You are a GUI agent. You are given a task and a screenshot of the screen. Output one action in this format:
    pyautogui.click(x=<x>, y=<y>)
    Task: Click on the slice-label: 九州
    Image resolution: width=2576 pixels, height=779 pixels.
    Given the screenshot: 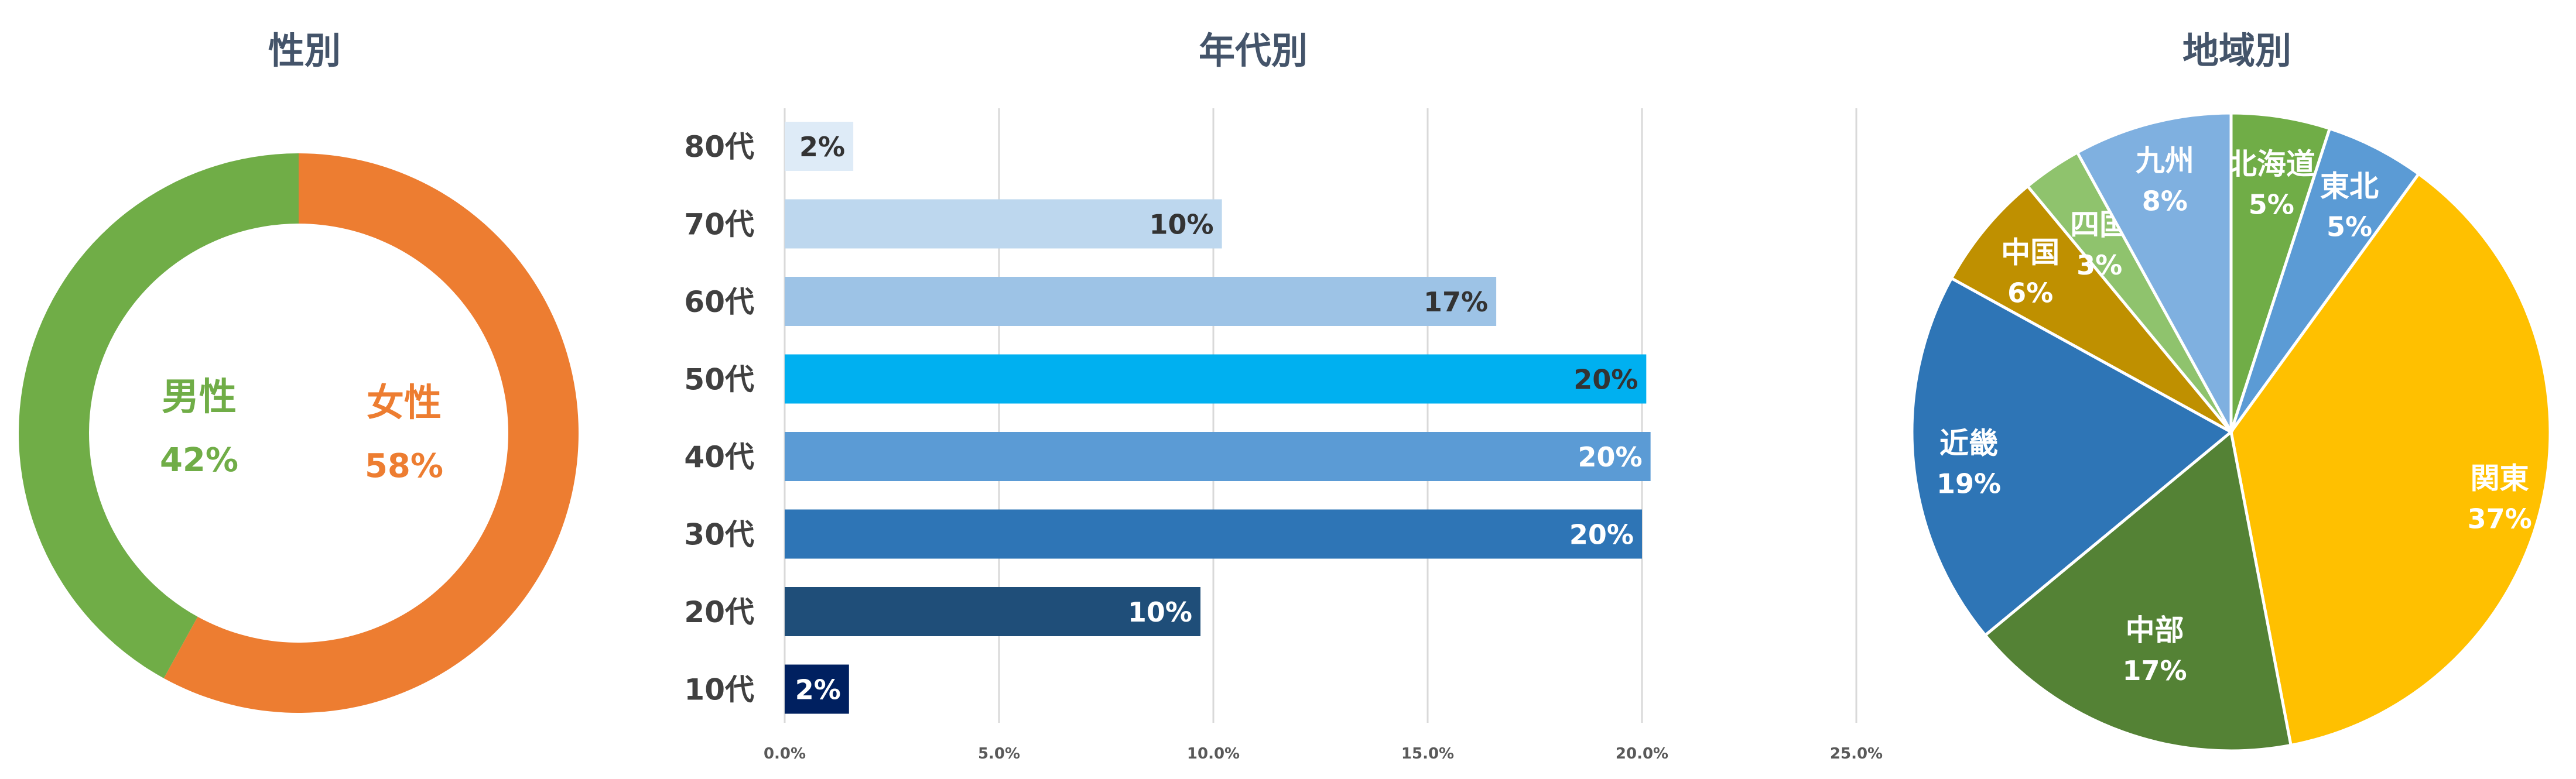 What is the action you would take?
    pyautogui.click(x=2165, y=160)
    